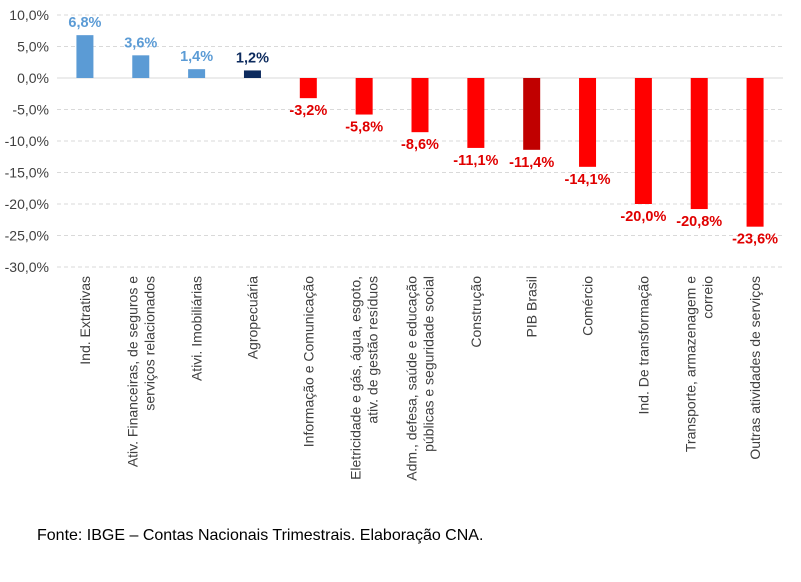 Image resolution: width=801 pixels, height=582 pixels. Describe the element at coordinates (412, 378) in the screenshot. I see `category-label-line: Adm., defesa, saúde e educação` at that location.